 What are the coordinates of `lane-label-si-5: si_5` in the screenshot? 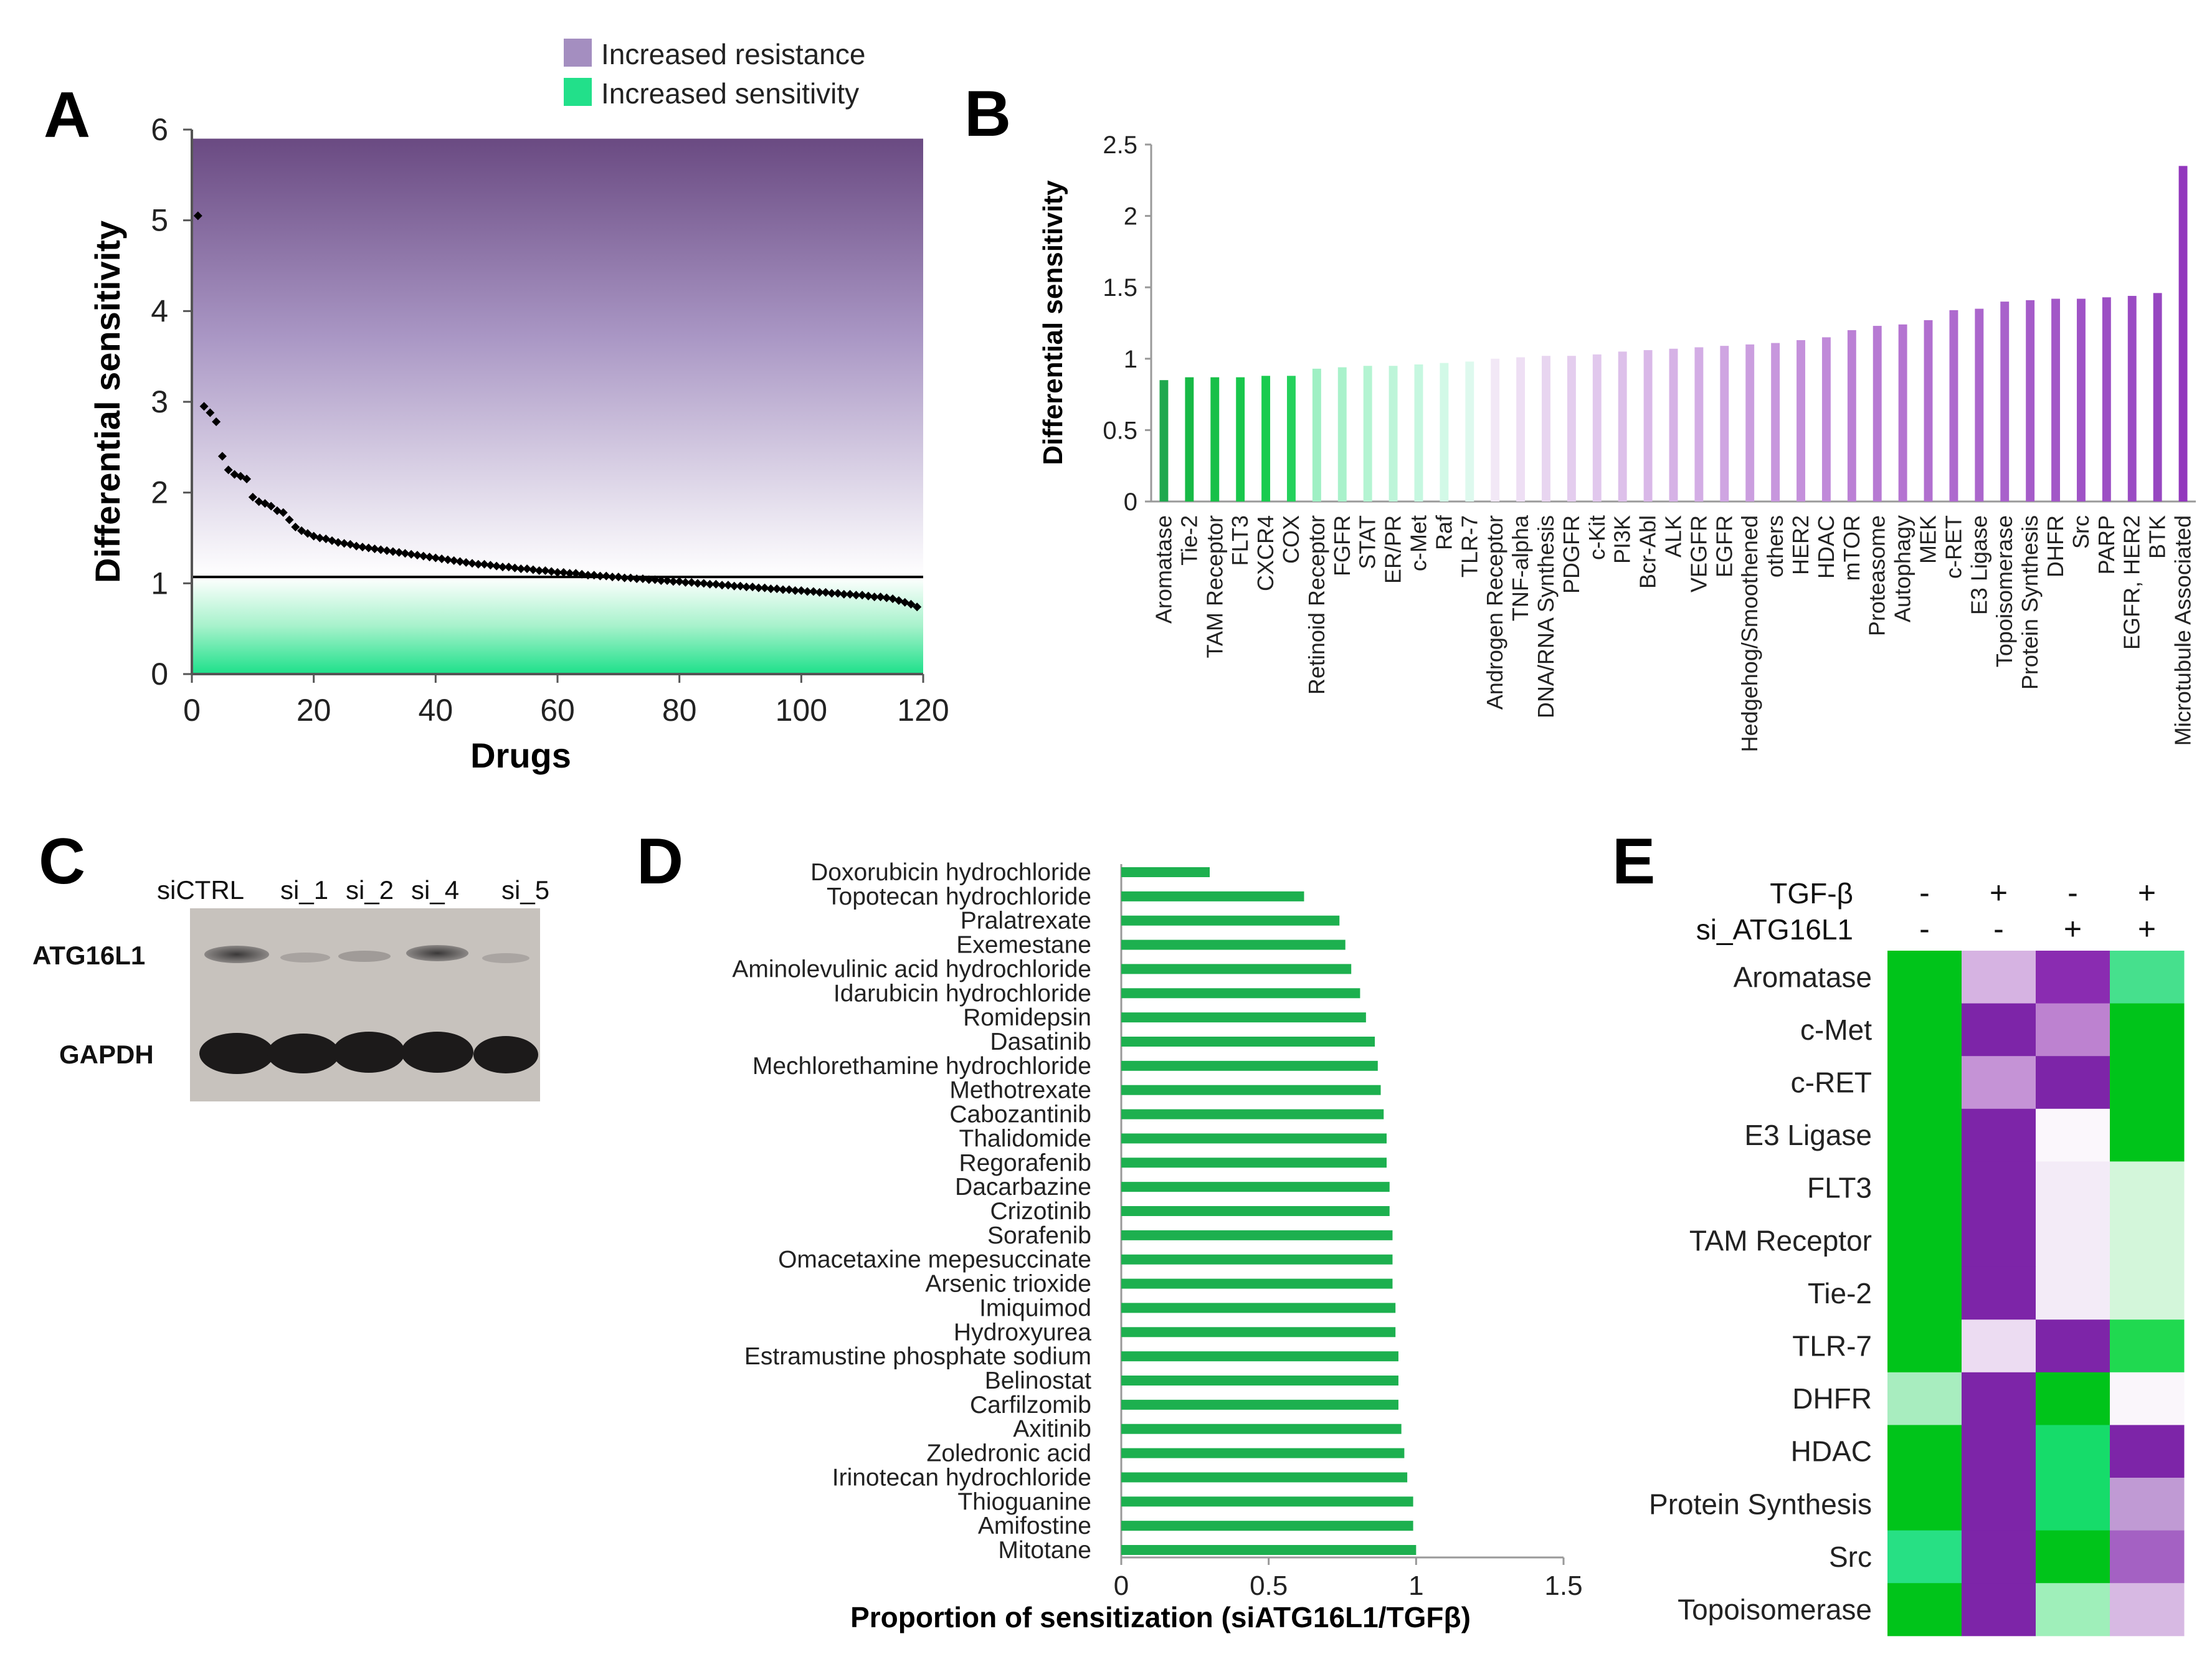 It's located at (525, 890).